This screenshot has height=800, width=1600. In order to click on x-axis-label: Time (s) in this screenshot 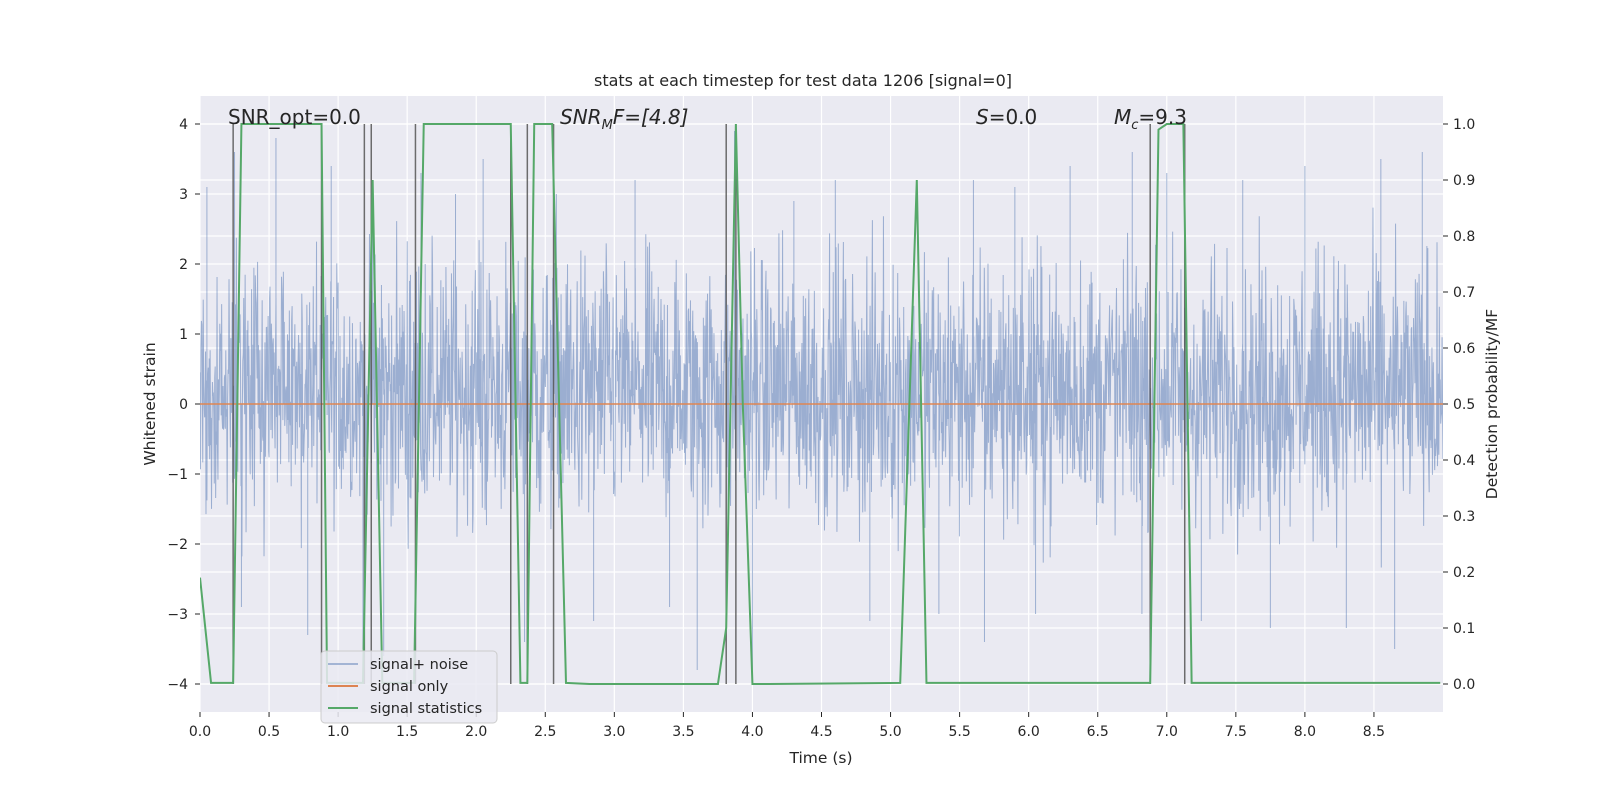, I will do `click(820, 758)`.